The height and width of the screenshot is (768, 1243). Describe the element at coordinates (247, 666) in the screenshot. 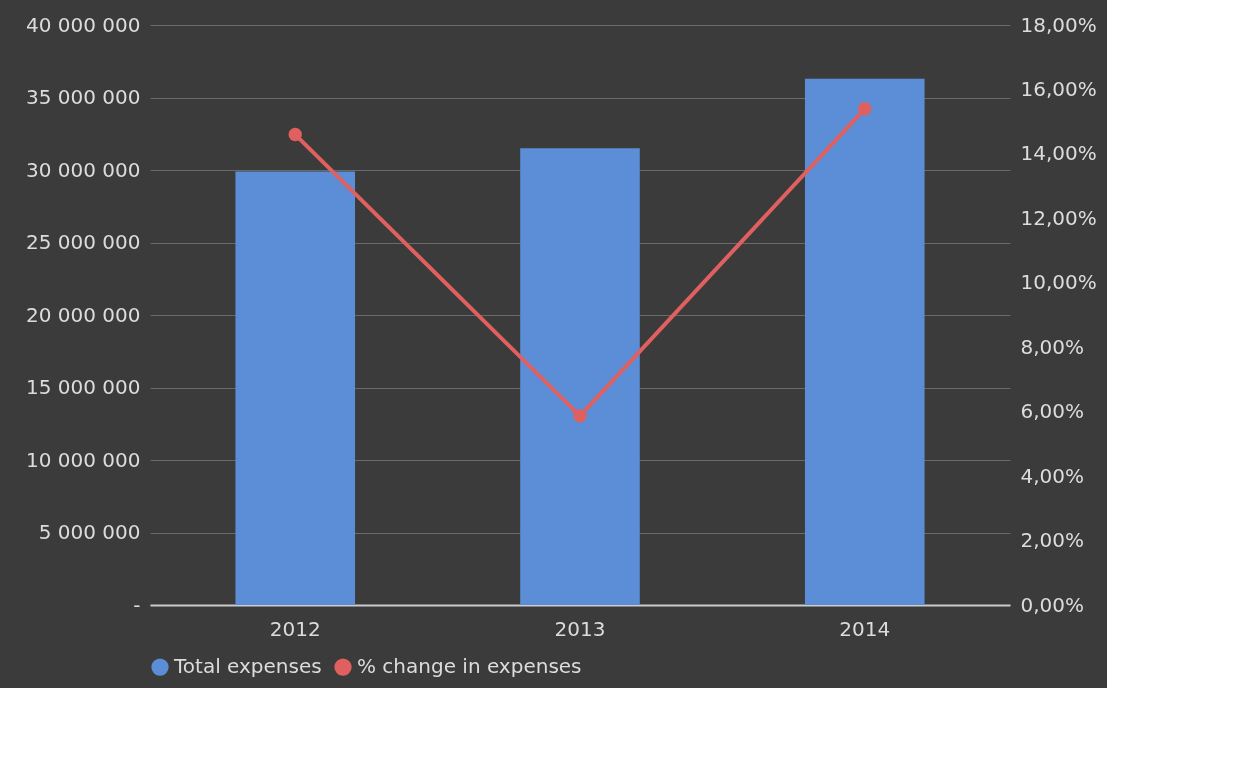

I see `legend-label: Total expenses` at that location.